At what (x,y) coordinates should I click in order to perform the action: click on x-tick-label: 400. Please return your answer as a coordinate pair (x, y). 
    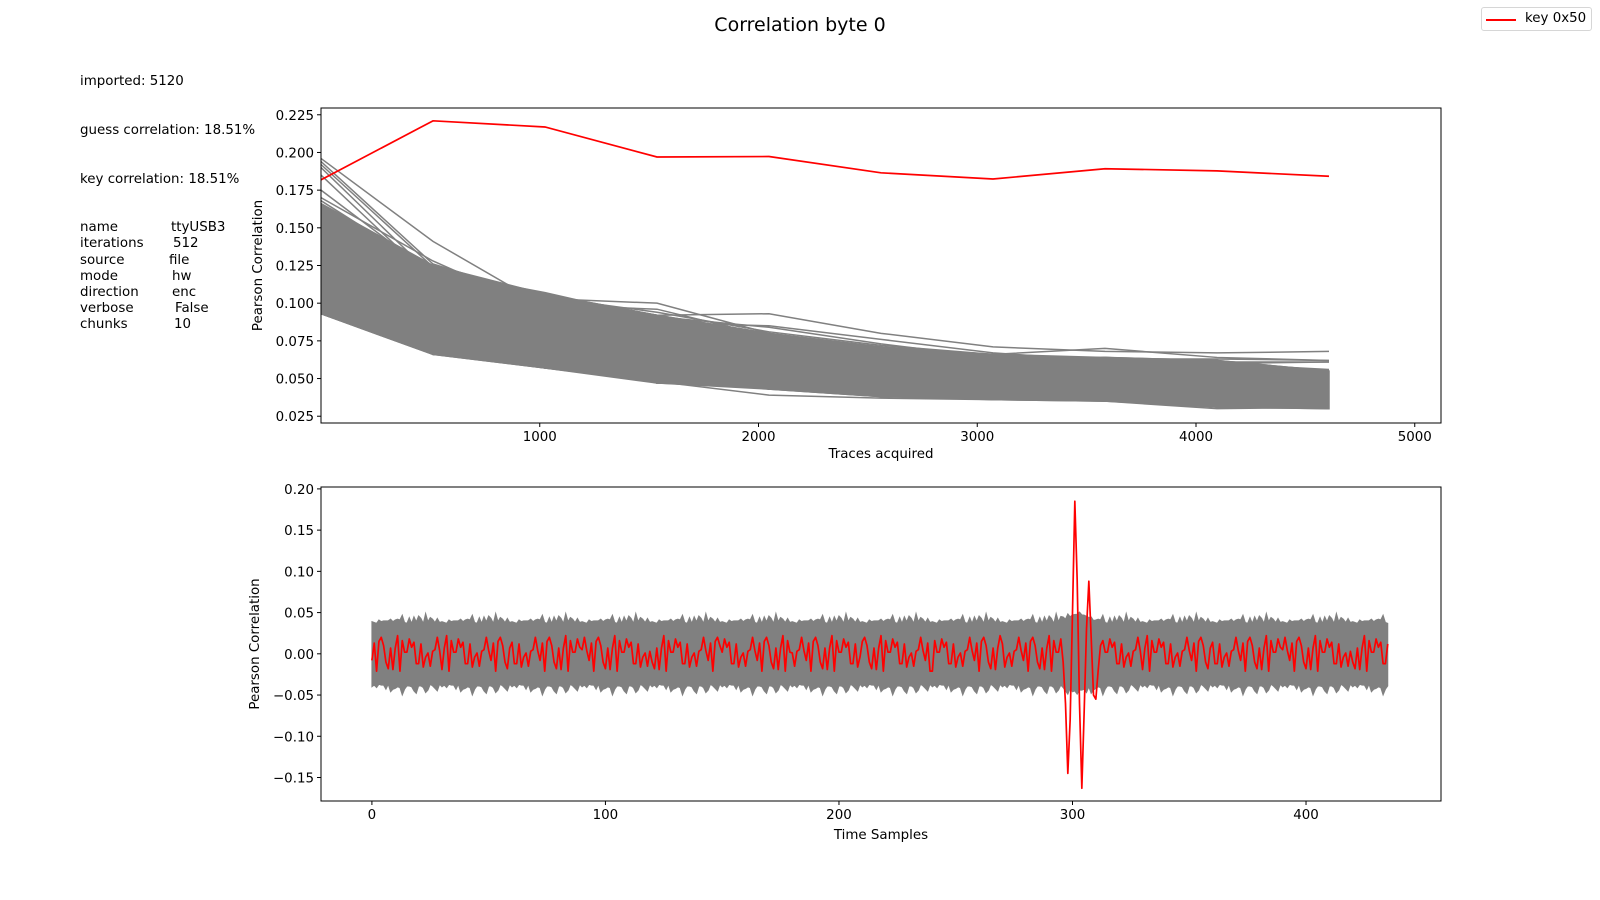
    Looking at the image, I should click on (1306, 815).